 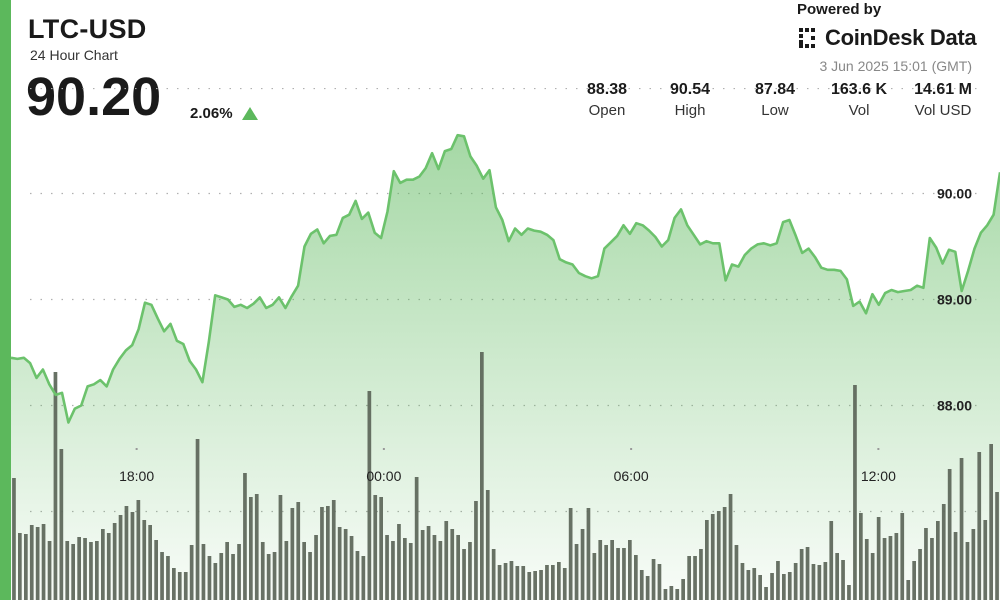 What do you see at coordinates (943, 89) in the screenshot?
I see `stat-volume-usd-value: 14.61 M` at bounding box center [943, 89].